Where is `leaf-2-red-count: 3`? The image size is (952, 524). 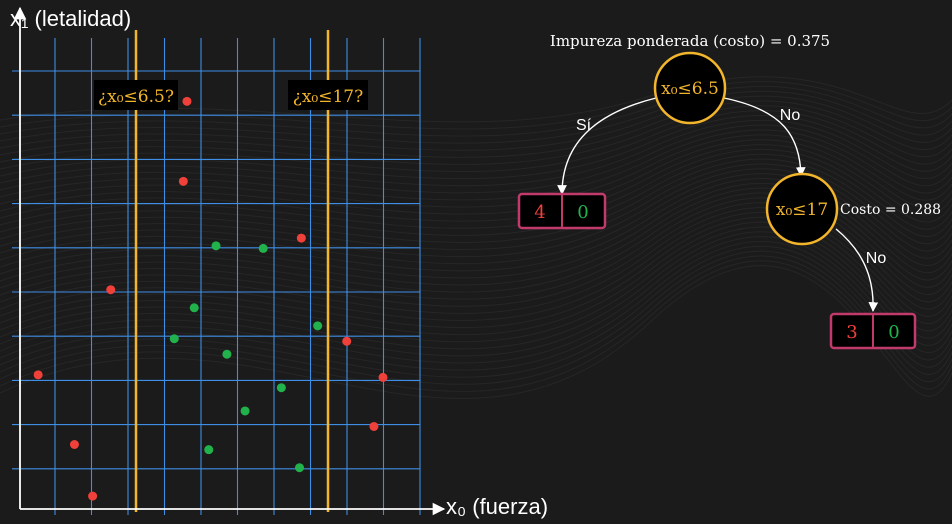 leaf-2-red-count: 3 is located at coordinates (851, 332).